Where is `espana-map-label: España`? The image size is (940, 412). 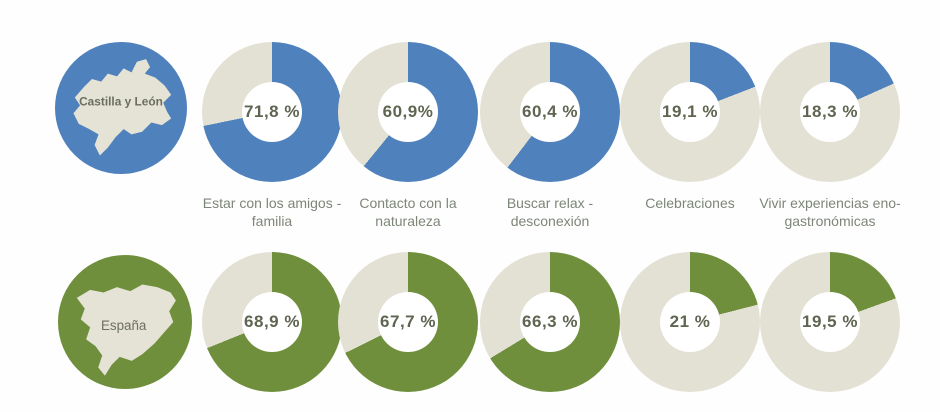 espana-map-label: España is located at coordinates (124, 325).